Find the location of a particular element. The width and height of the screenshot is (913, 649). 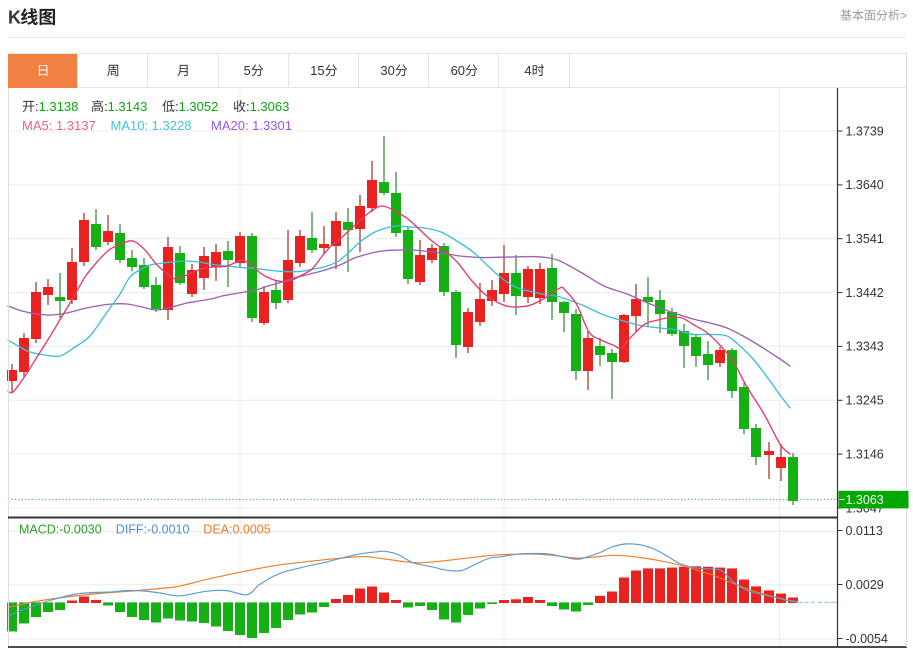

svg-text: 4 is located at coordinates (527, 70).